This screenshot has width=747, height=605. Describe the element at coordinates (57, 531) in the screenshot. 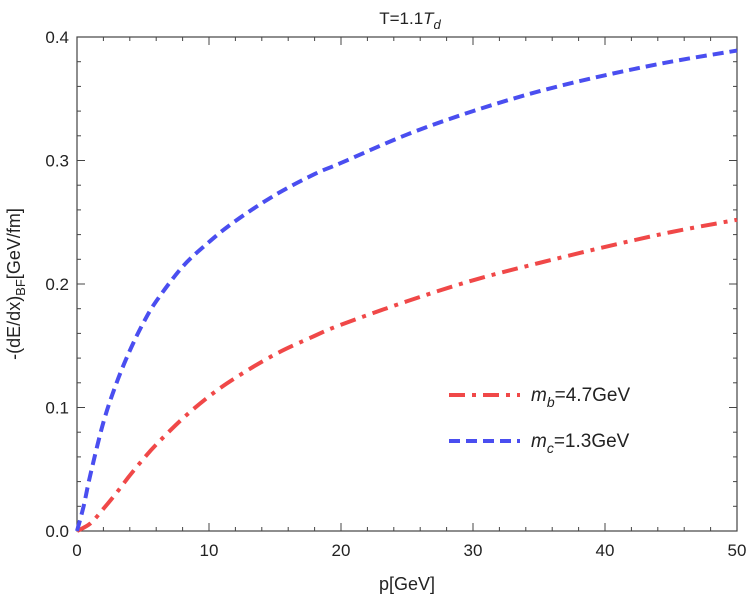

I see `y-tick-label: 0.0` at that location.